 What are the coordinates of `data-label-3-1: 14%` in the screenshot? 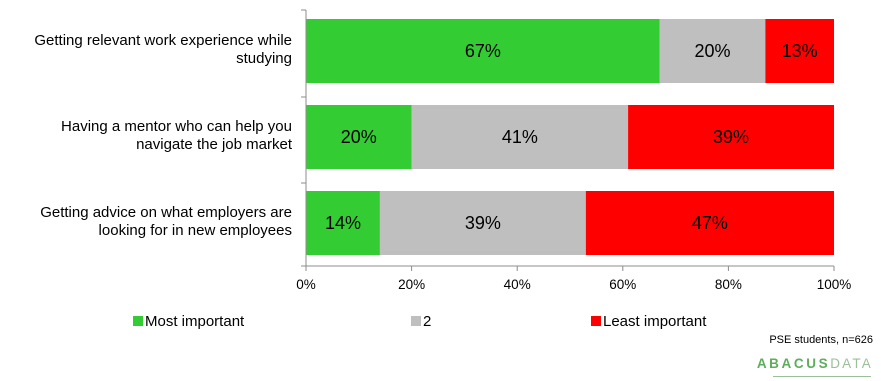 It's located at (343, 223).